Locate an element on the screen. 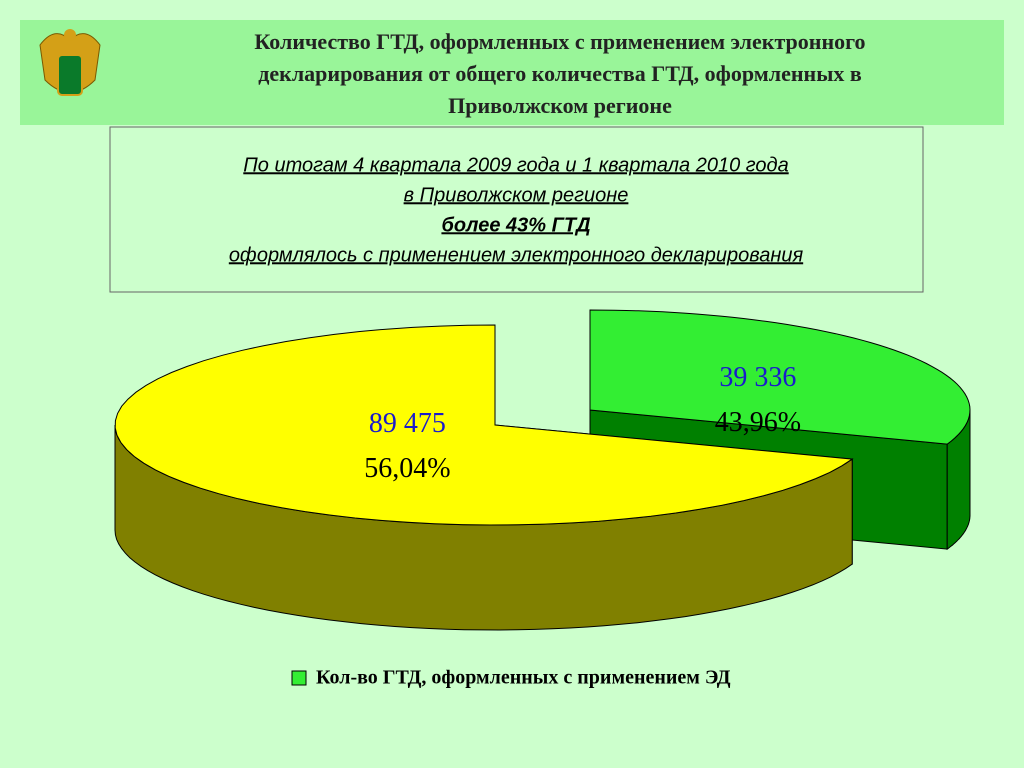 The width and height of the screenshot is (1024, 768). legend-label: Кол-во ГТД, оформленных с применением ЭД is located at coordinates (523, 678).